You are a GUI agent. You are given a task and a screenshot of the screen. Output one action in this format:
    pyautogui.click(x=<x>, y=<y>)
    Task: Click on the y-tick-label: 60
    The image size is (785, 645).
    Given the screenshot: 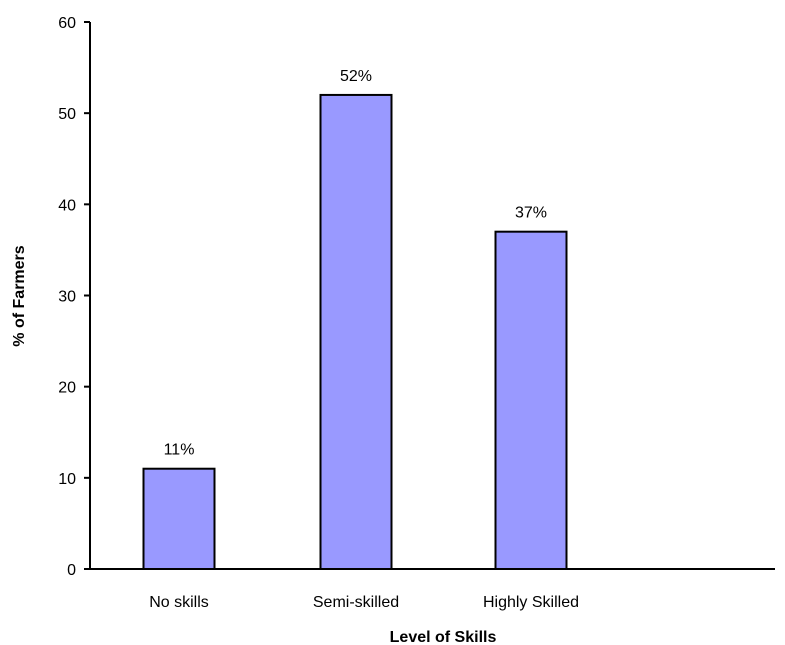 What is the action you would take?
    pyautogui.click(x=67, y=23)
    